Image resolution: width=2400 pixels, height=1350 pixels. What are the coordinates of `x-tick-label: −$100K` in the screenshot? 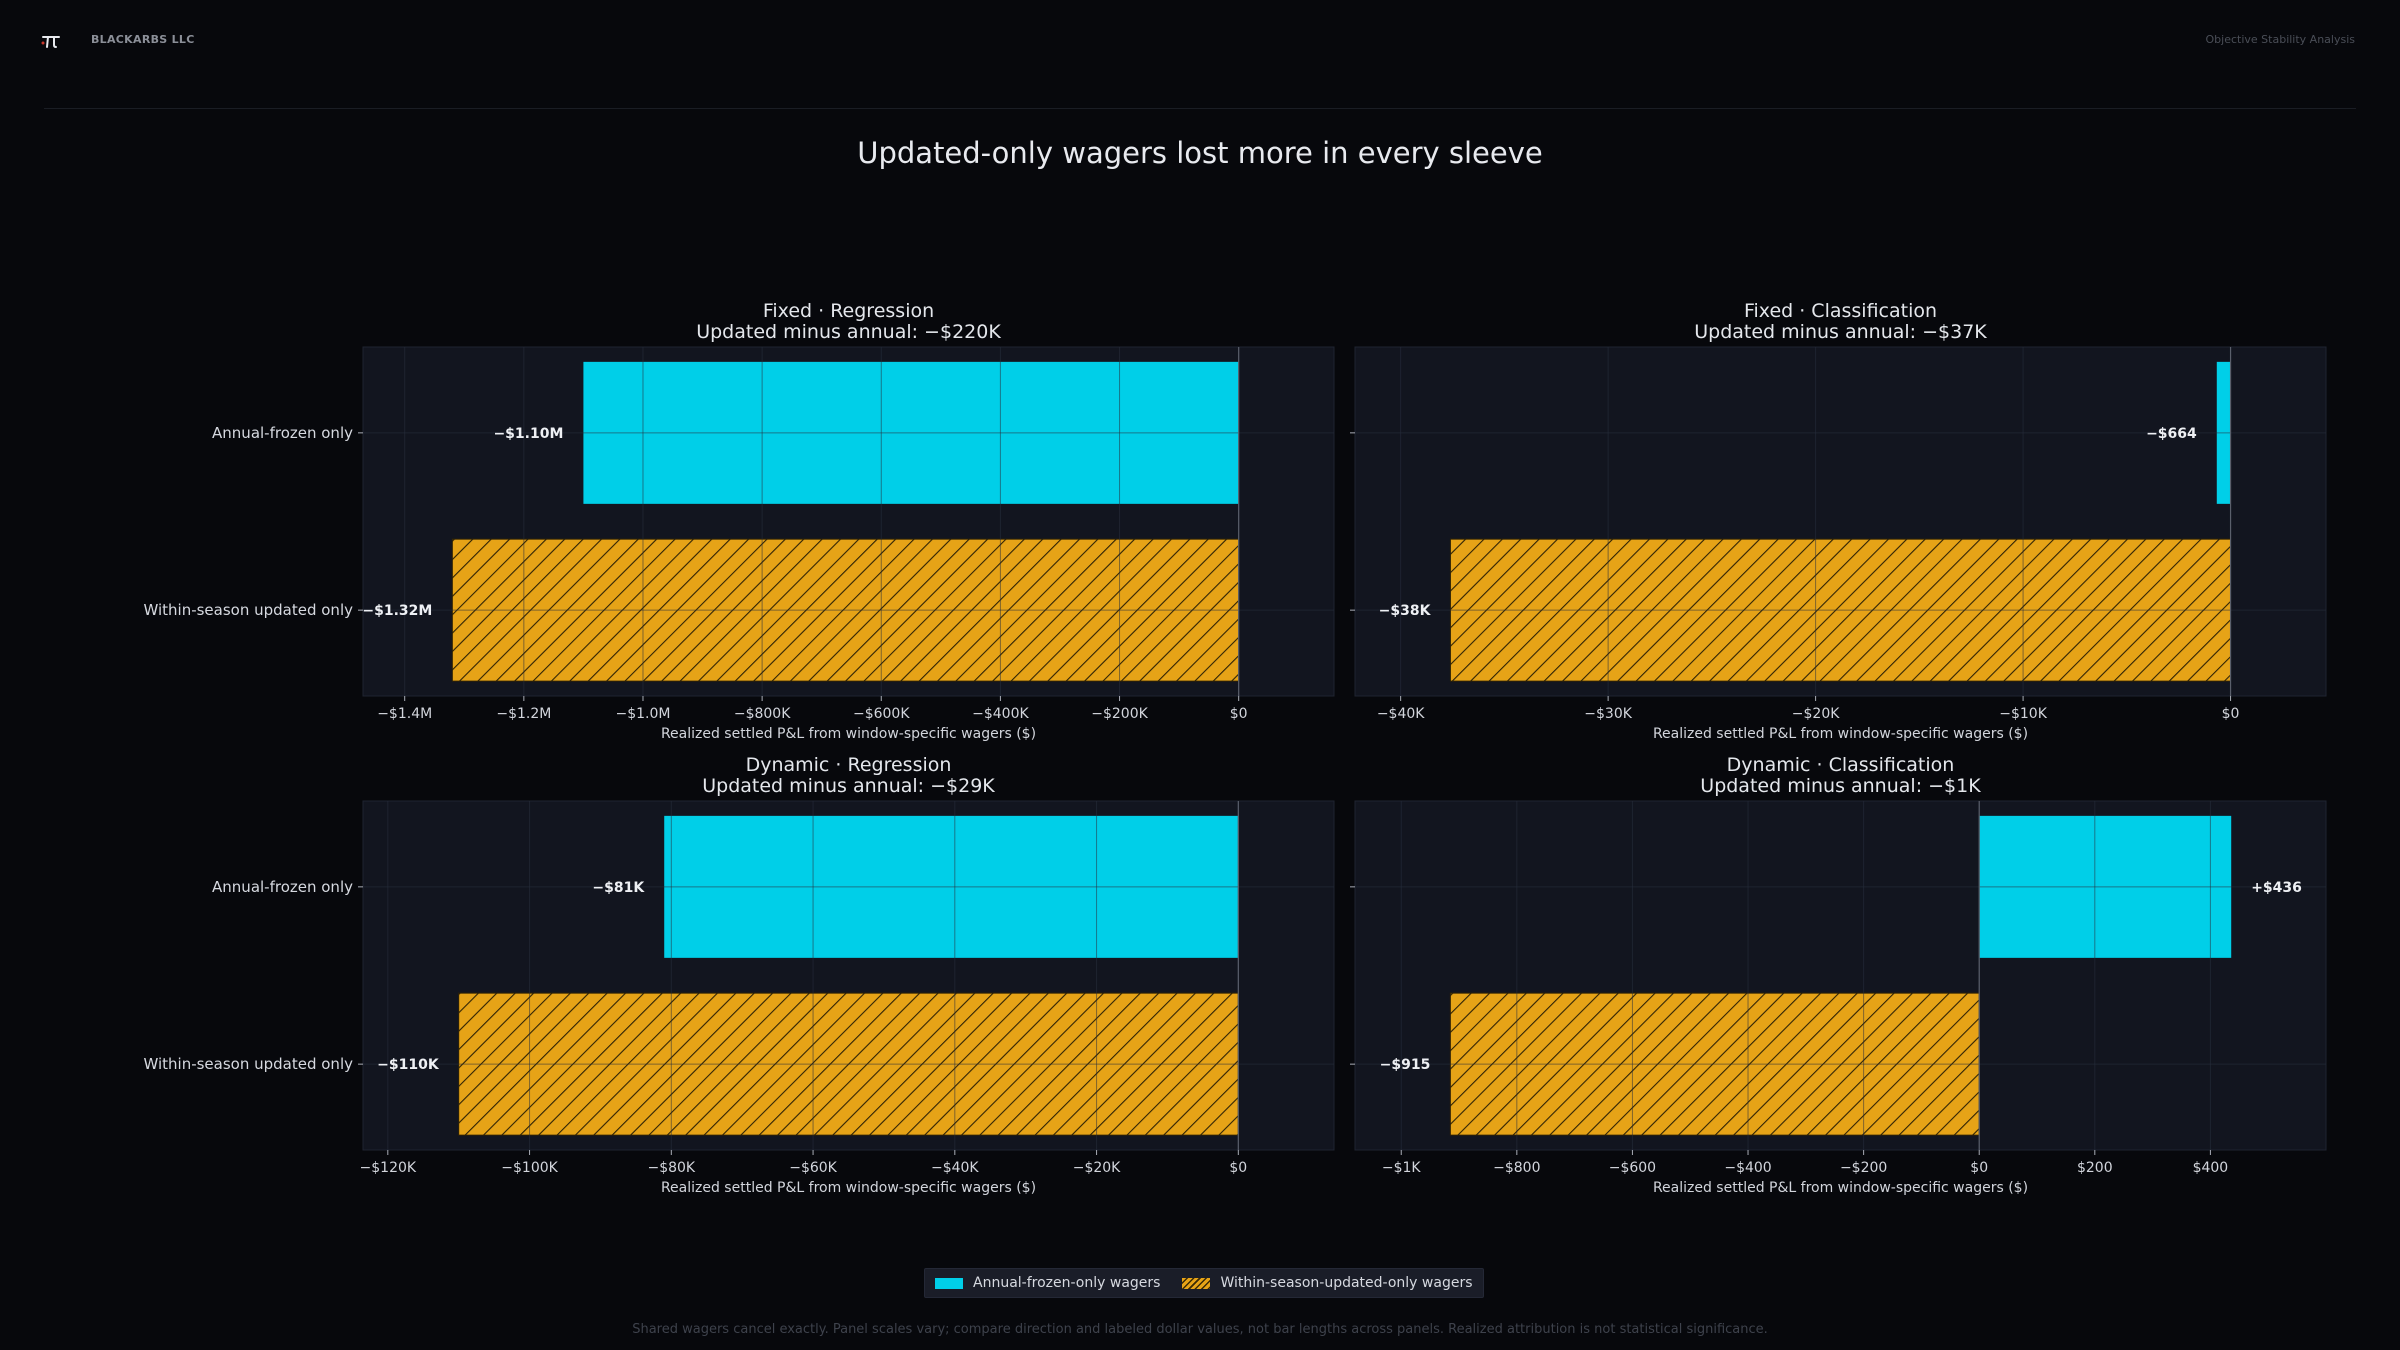 It's located at (529, 1168).